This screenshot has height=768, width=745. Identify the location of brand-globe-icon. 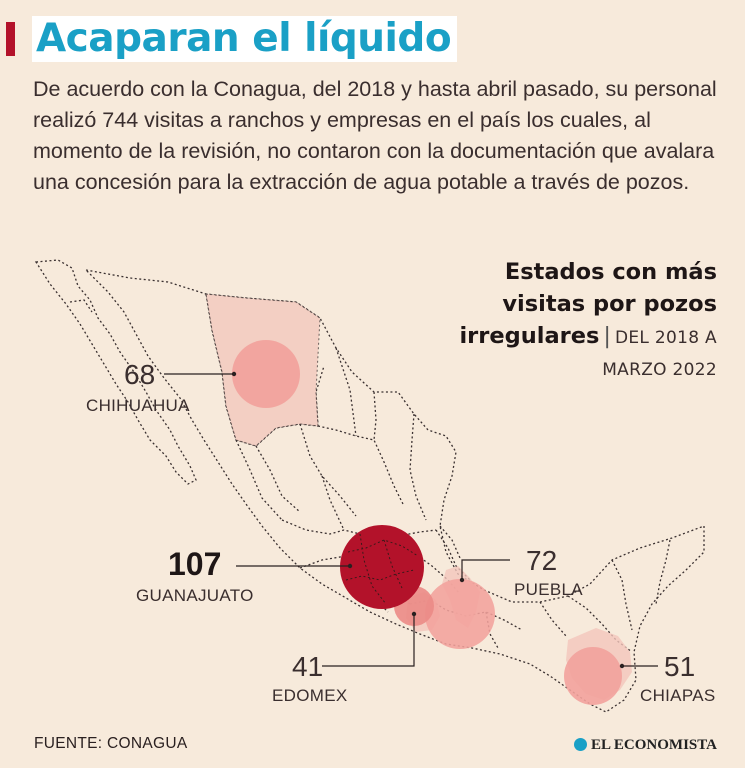
(580, 744).